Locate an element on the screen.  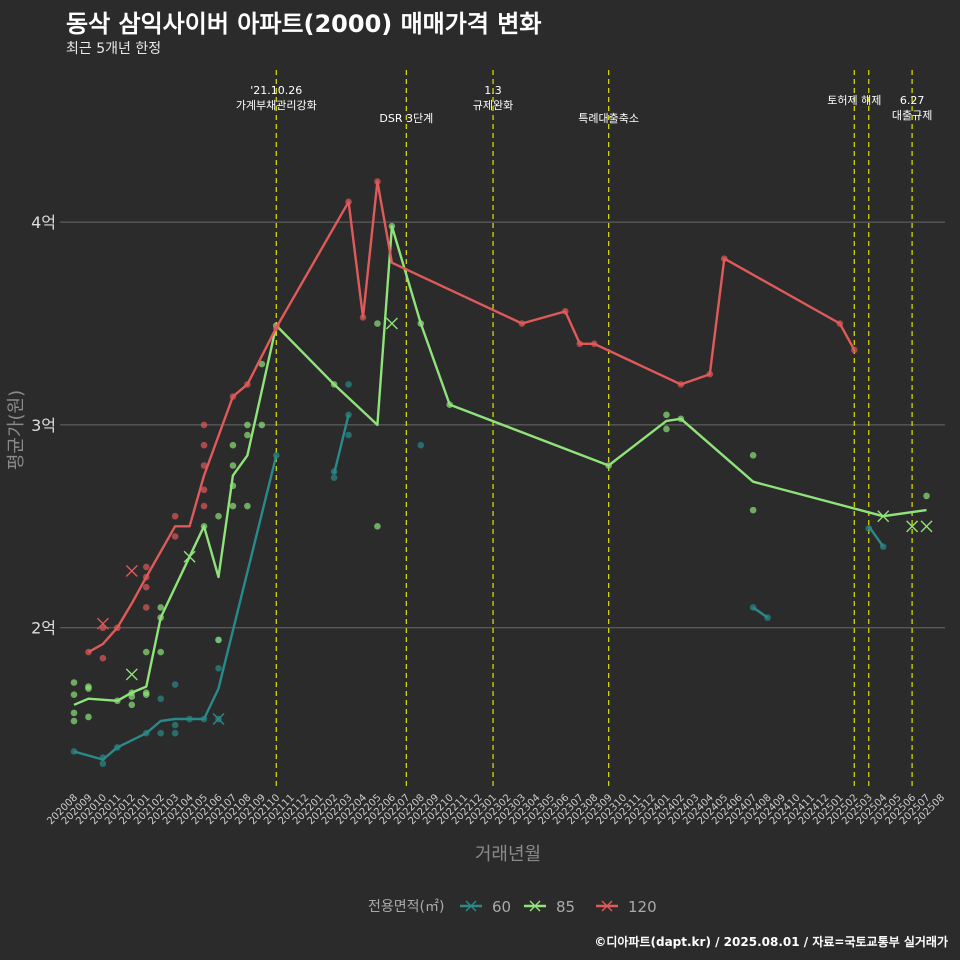
chart-title: 동삭 삼익사이버 아파트(2000) 매매가격 변화 is located at coordinates (304, 24).